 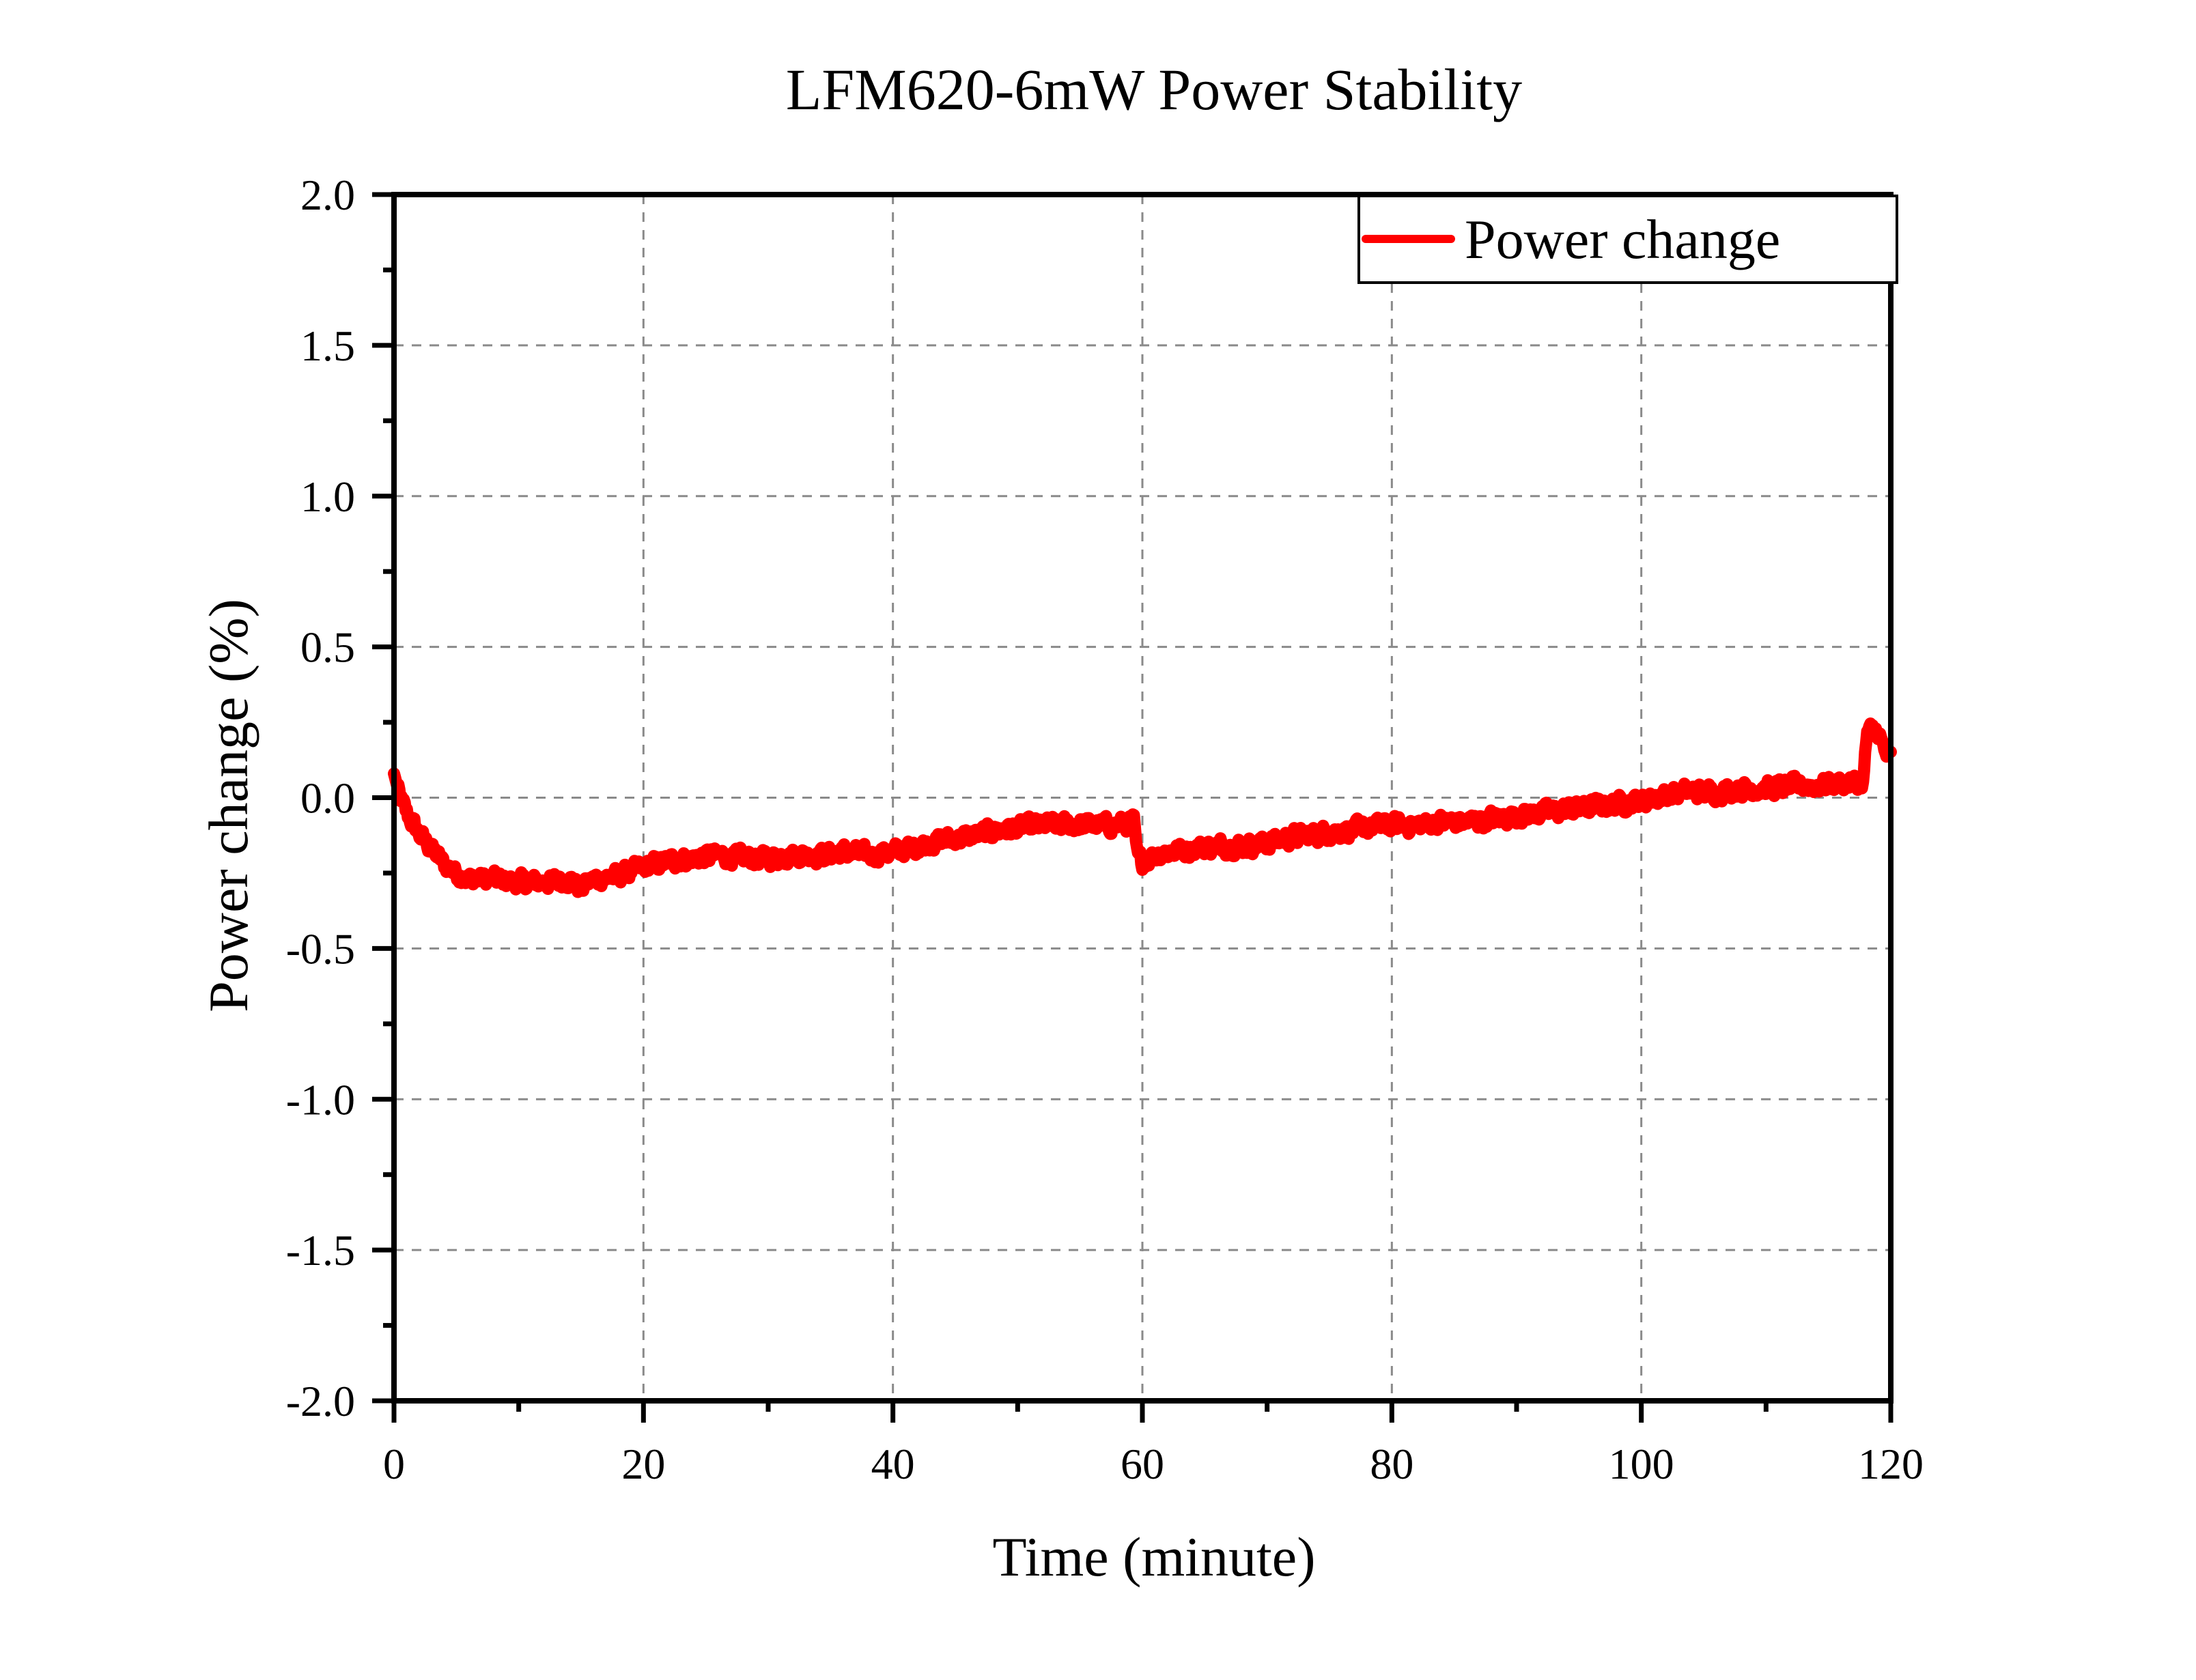 What do you see at coordinates (328, 195) in the screenshot?
I see `y-tick-label: 2.0` at bounding box center [328, 195].